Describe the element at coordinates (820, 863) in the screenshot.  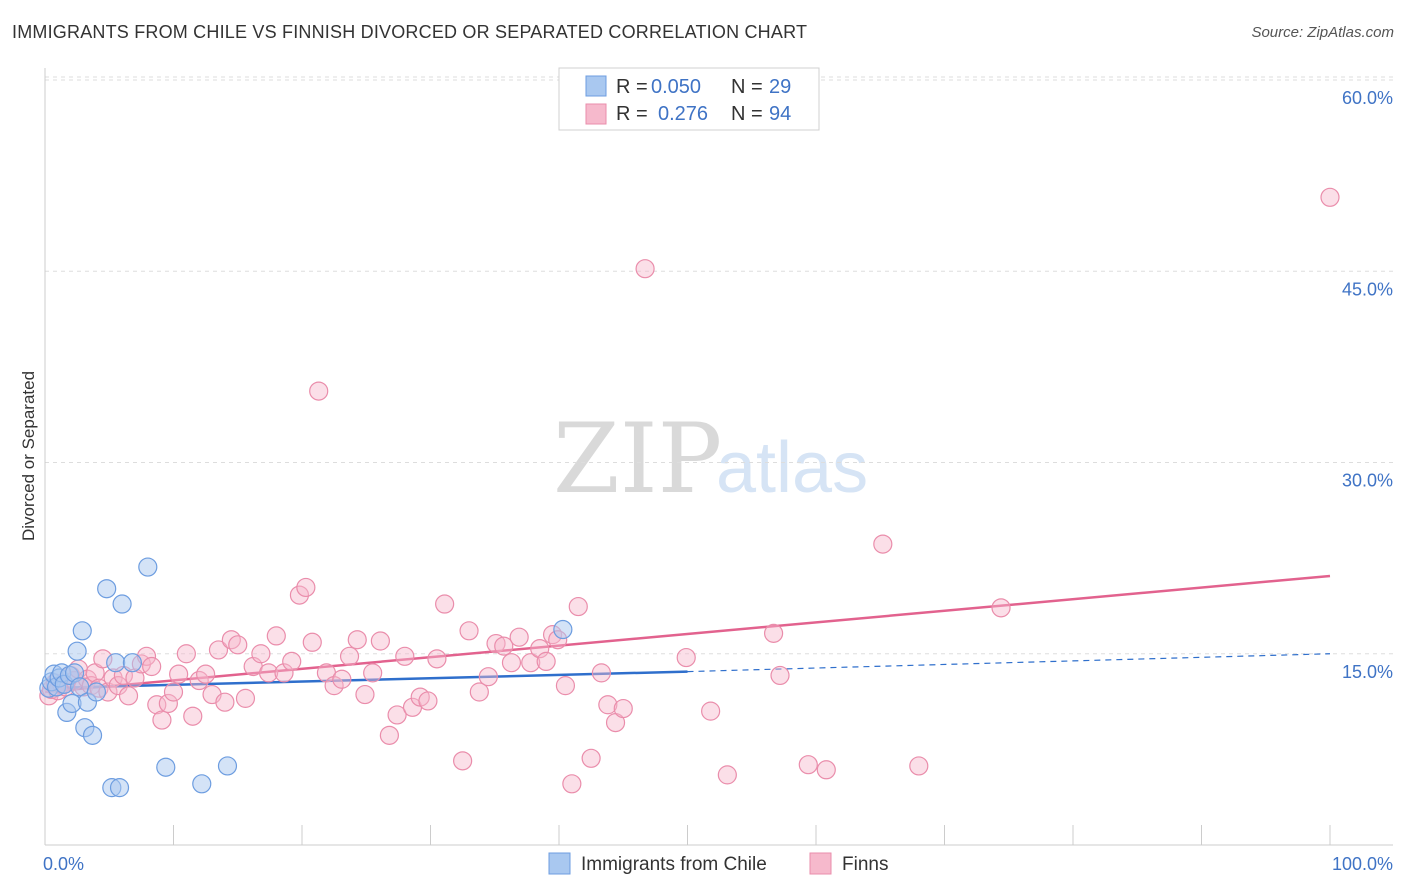
I see `bottom-legend-swatch-finns` at that location.